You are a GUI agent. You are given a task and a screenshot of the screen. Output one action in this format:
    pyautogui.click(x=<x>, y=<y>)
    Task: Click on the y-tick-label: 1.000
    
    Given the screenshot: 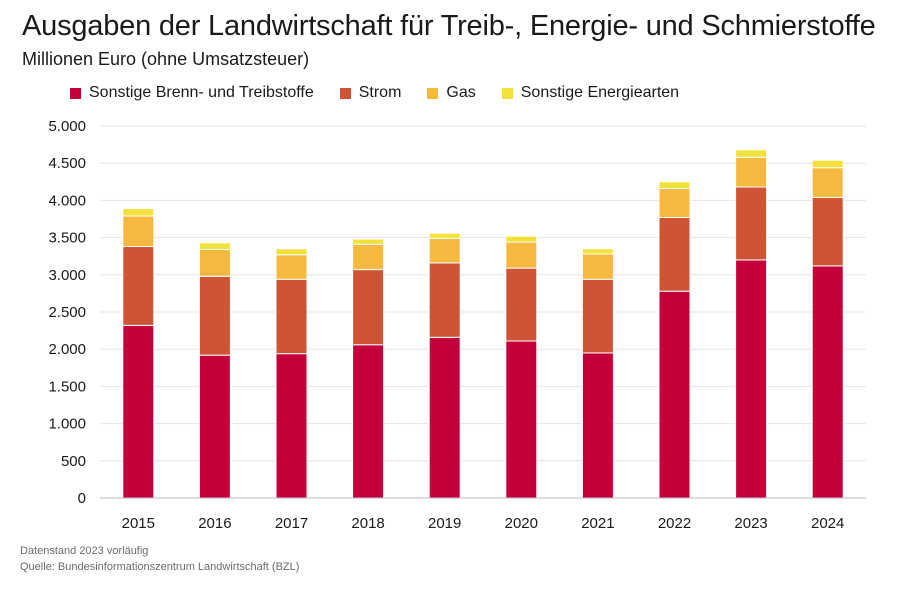 What is the action you would take?
    pyautogui.click(x=67, y=424)
    